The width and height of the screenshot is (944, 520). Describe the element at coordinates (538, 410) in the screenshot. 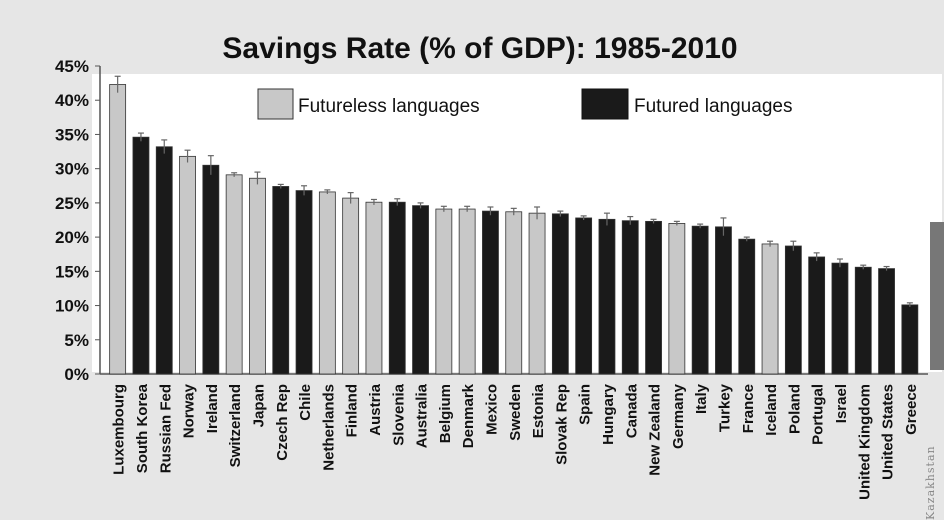

I see `x-tick-label: Estonia` at that location.